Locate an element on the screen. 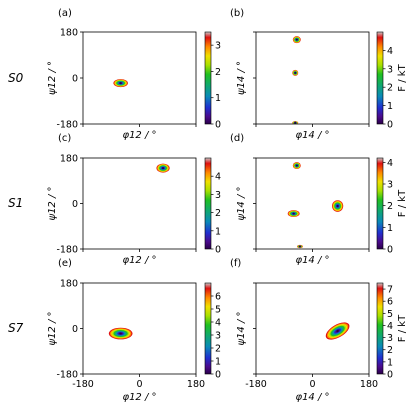  panel-d: φ14 / ° ψ14 / ° 0 1 2 3 4 F / kT is located at coordinates (322, 211).